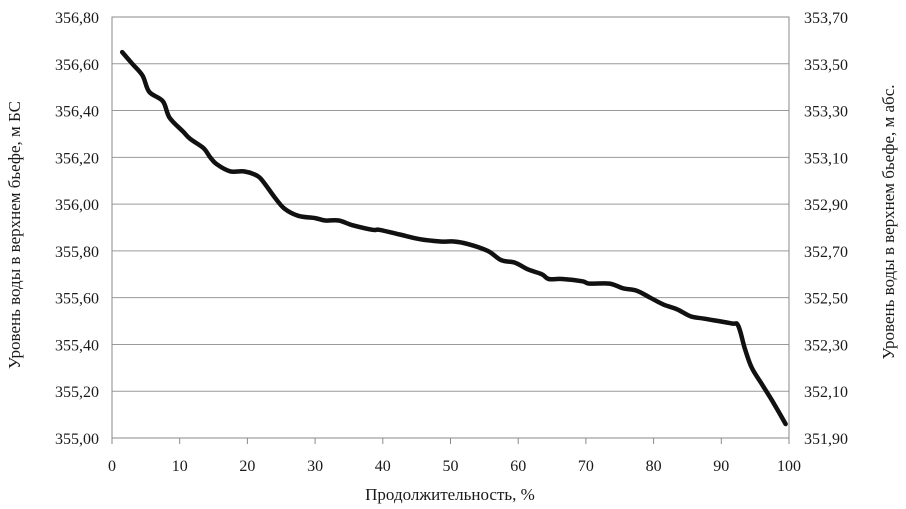 This screenshot has width=906, height=509. What do you see at coordinates (77, 205) in the screenshot?
I see `y-tick-label: 356,00` at bounding box center [77, 205].